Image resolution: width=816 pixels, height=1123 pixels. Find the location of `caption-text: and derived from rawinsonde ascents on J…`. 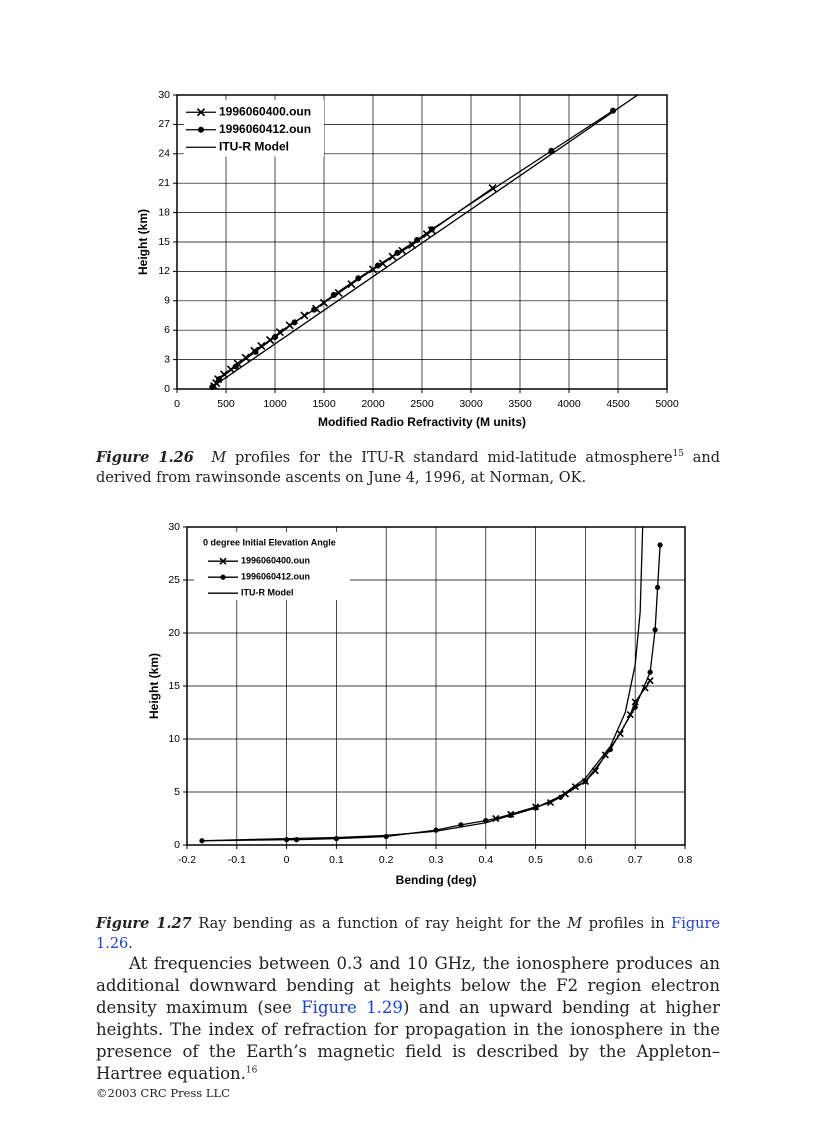

caption-text: and derived from rawinsonde ascents on J… is located at coordinates (408, 468).